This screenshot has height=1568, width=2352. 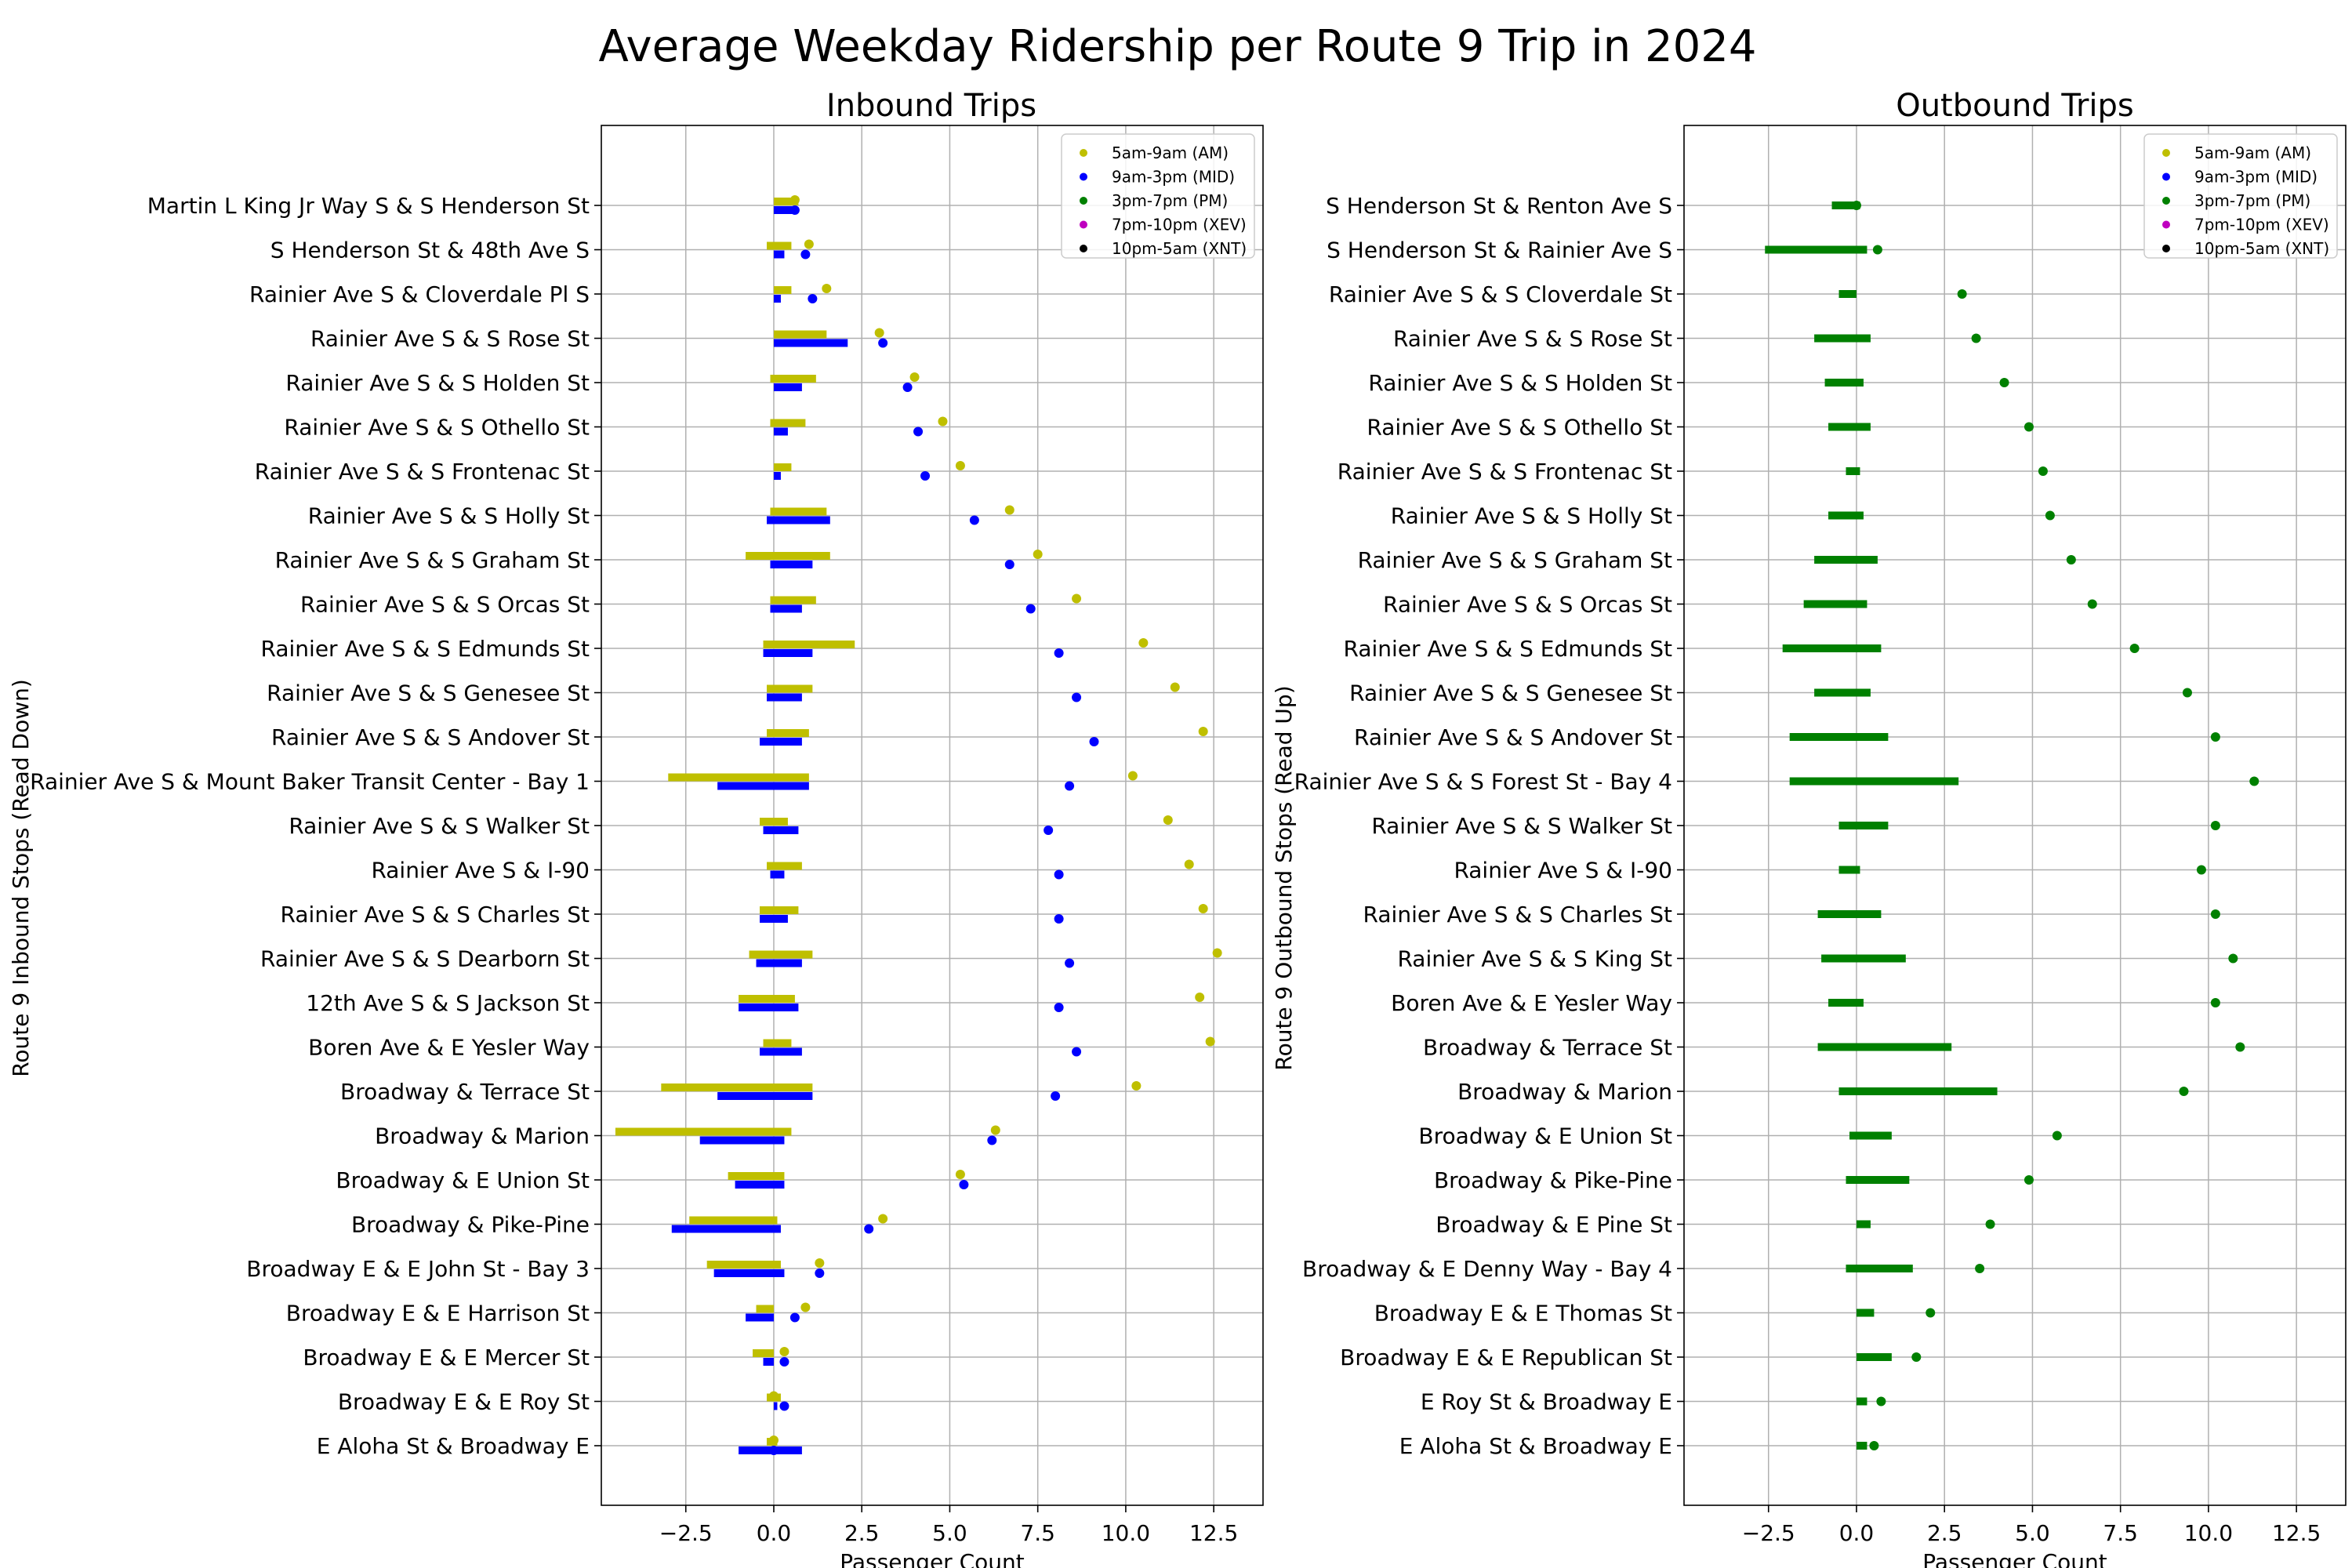 What do you see at coordinates (1523, 1314) in the screenshot?
I see `stop-label: Broadway E & E Thomas St` at bounding box center [1523, 1314].